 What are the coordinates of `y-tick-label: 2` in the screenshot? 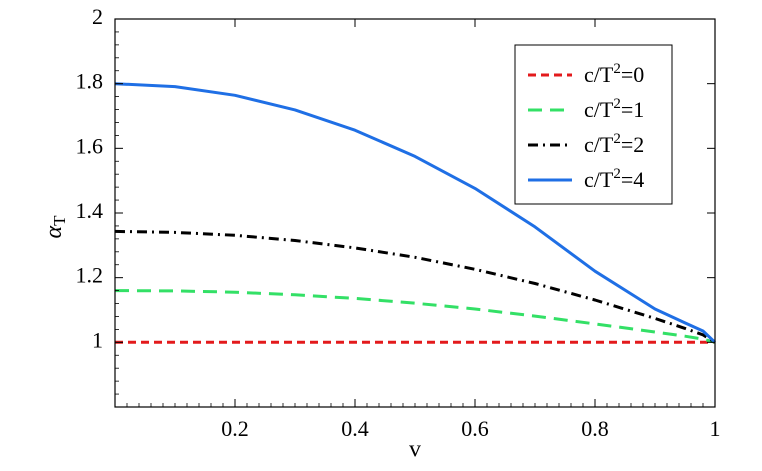 It's located at (97, 16).